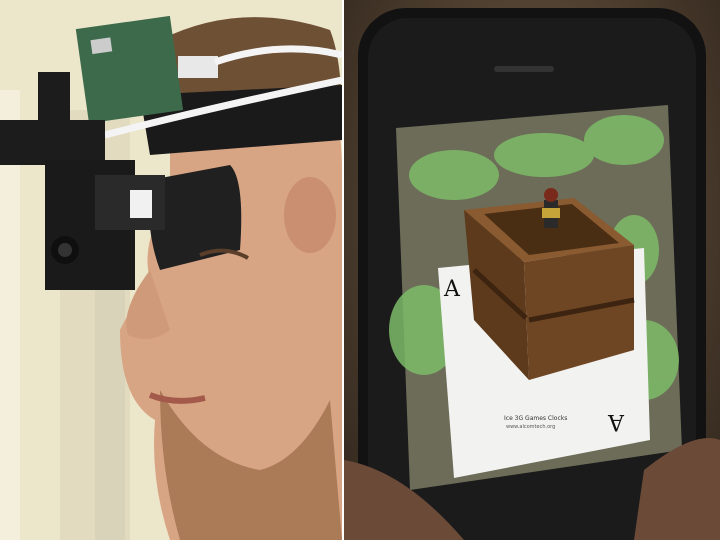 This screenshot has width=720, height=540. I want to click on card-text-line2: www.alcomtech.org, so click(530, 427).